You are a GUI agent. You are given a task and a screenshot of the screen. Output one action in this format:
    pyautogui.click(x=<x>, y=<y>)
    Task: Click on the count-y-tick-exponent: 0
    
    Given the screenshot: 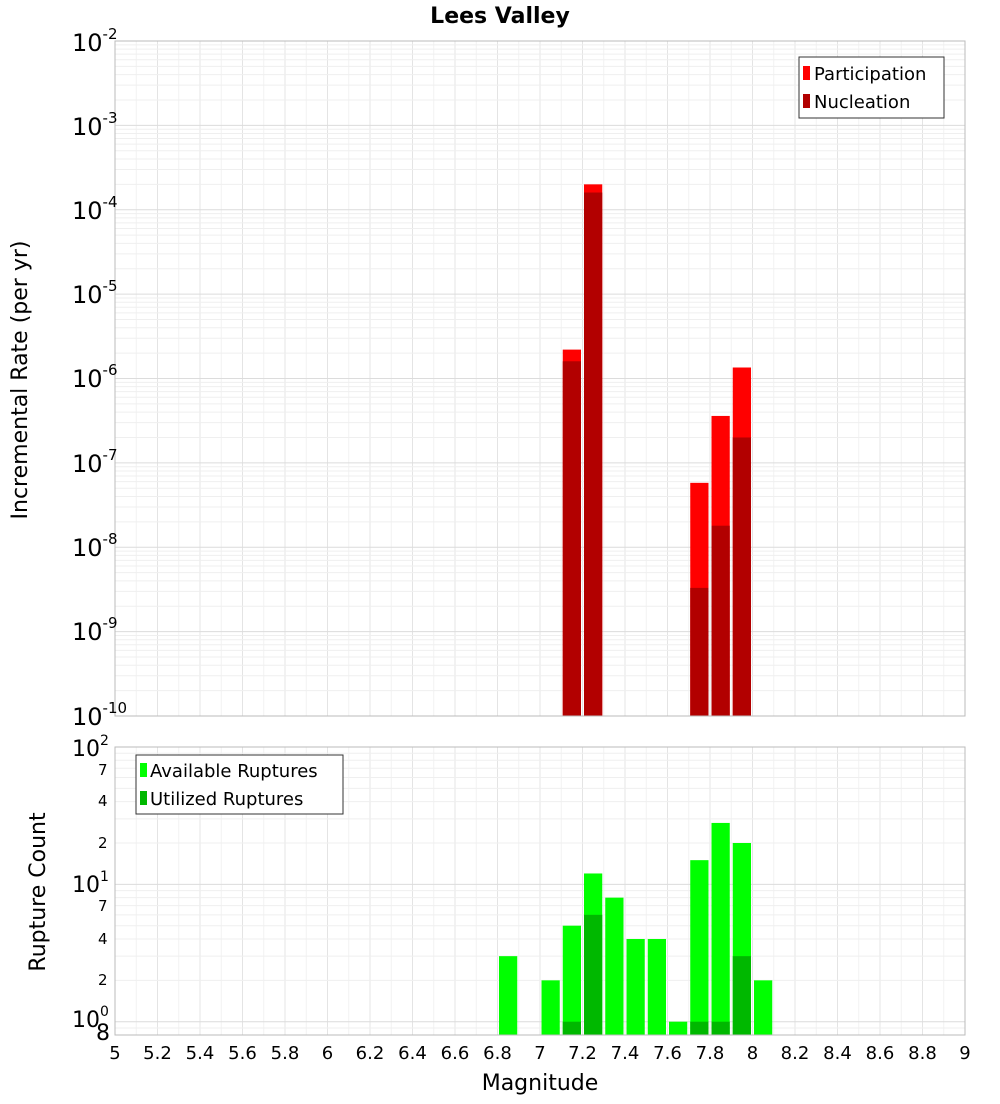 What is the action you would take?
    pyautogui.click(x=104, y=1012)
    